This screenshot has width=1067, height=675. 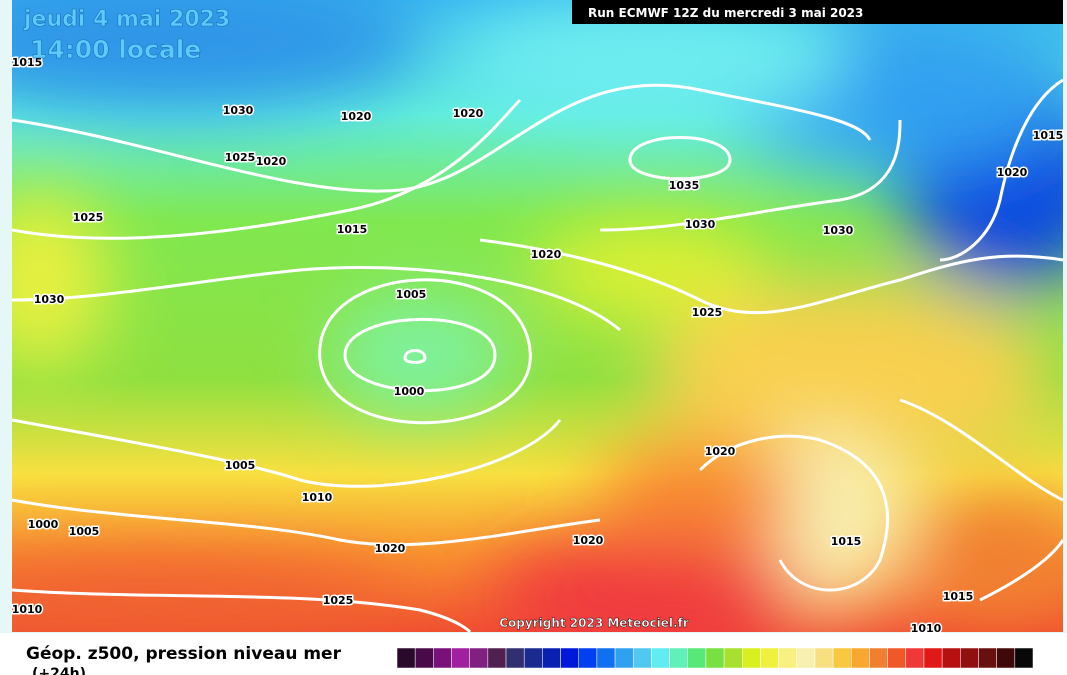 I want to click on colorbar, so click(x=715, y=658).